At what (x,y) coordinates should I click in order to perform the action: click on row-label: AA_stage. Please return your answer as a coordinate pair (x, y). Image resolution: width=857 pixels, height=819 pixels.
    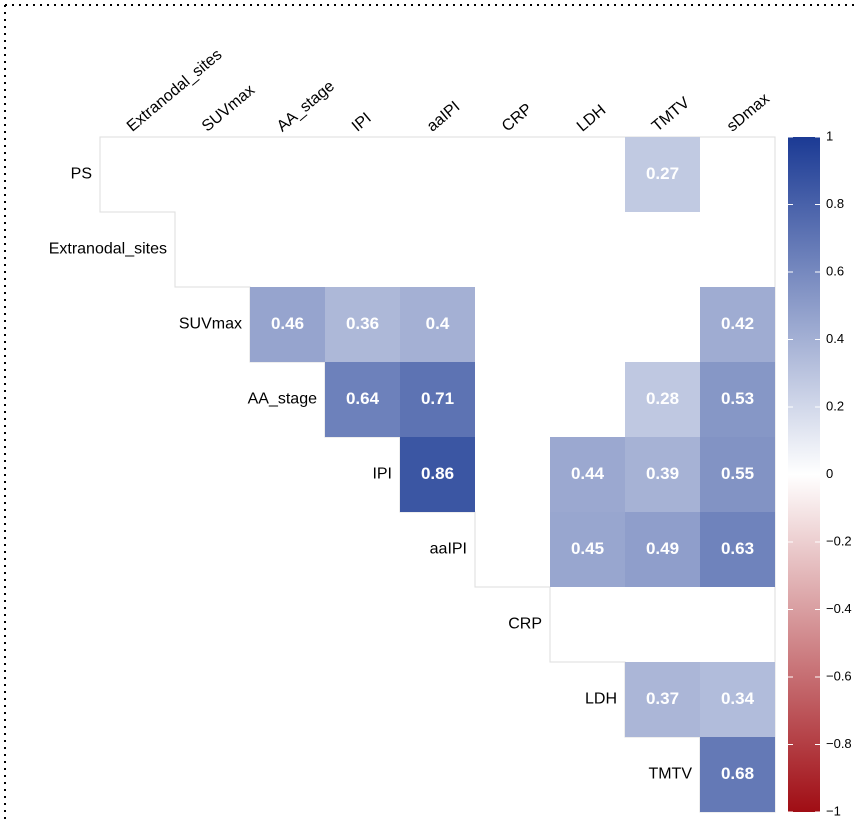
    Looking at the image, I should click on (282, 399).